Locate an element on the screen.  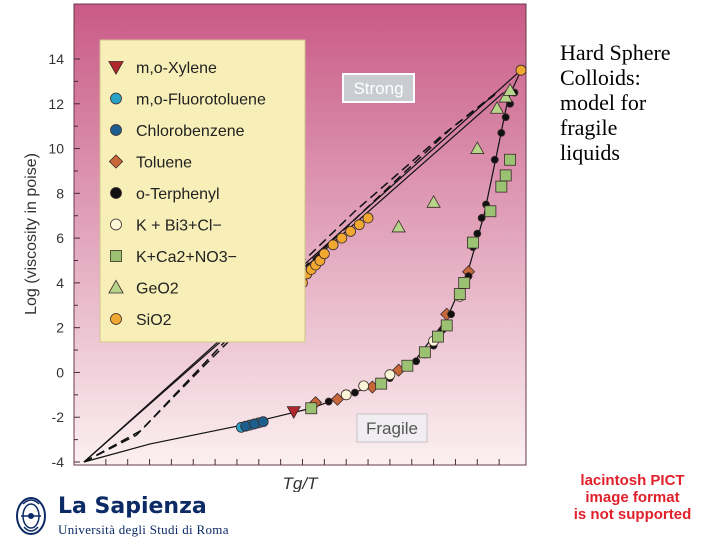
legend-label: GeO2 is located at coordinates (157, 289).